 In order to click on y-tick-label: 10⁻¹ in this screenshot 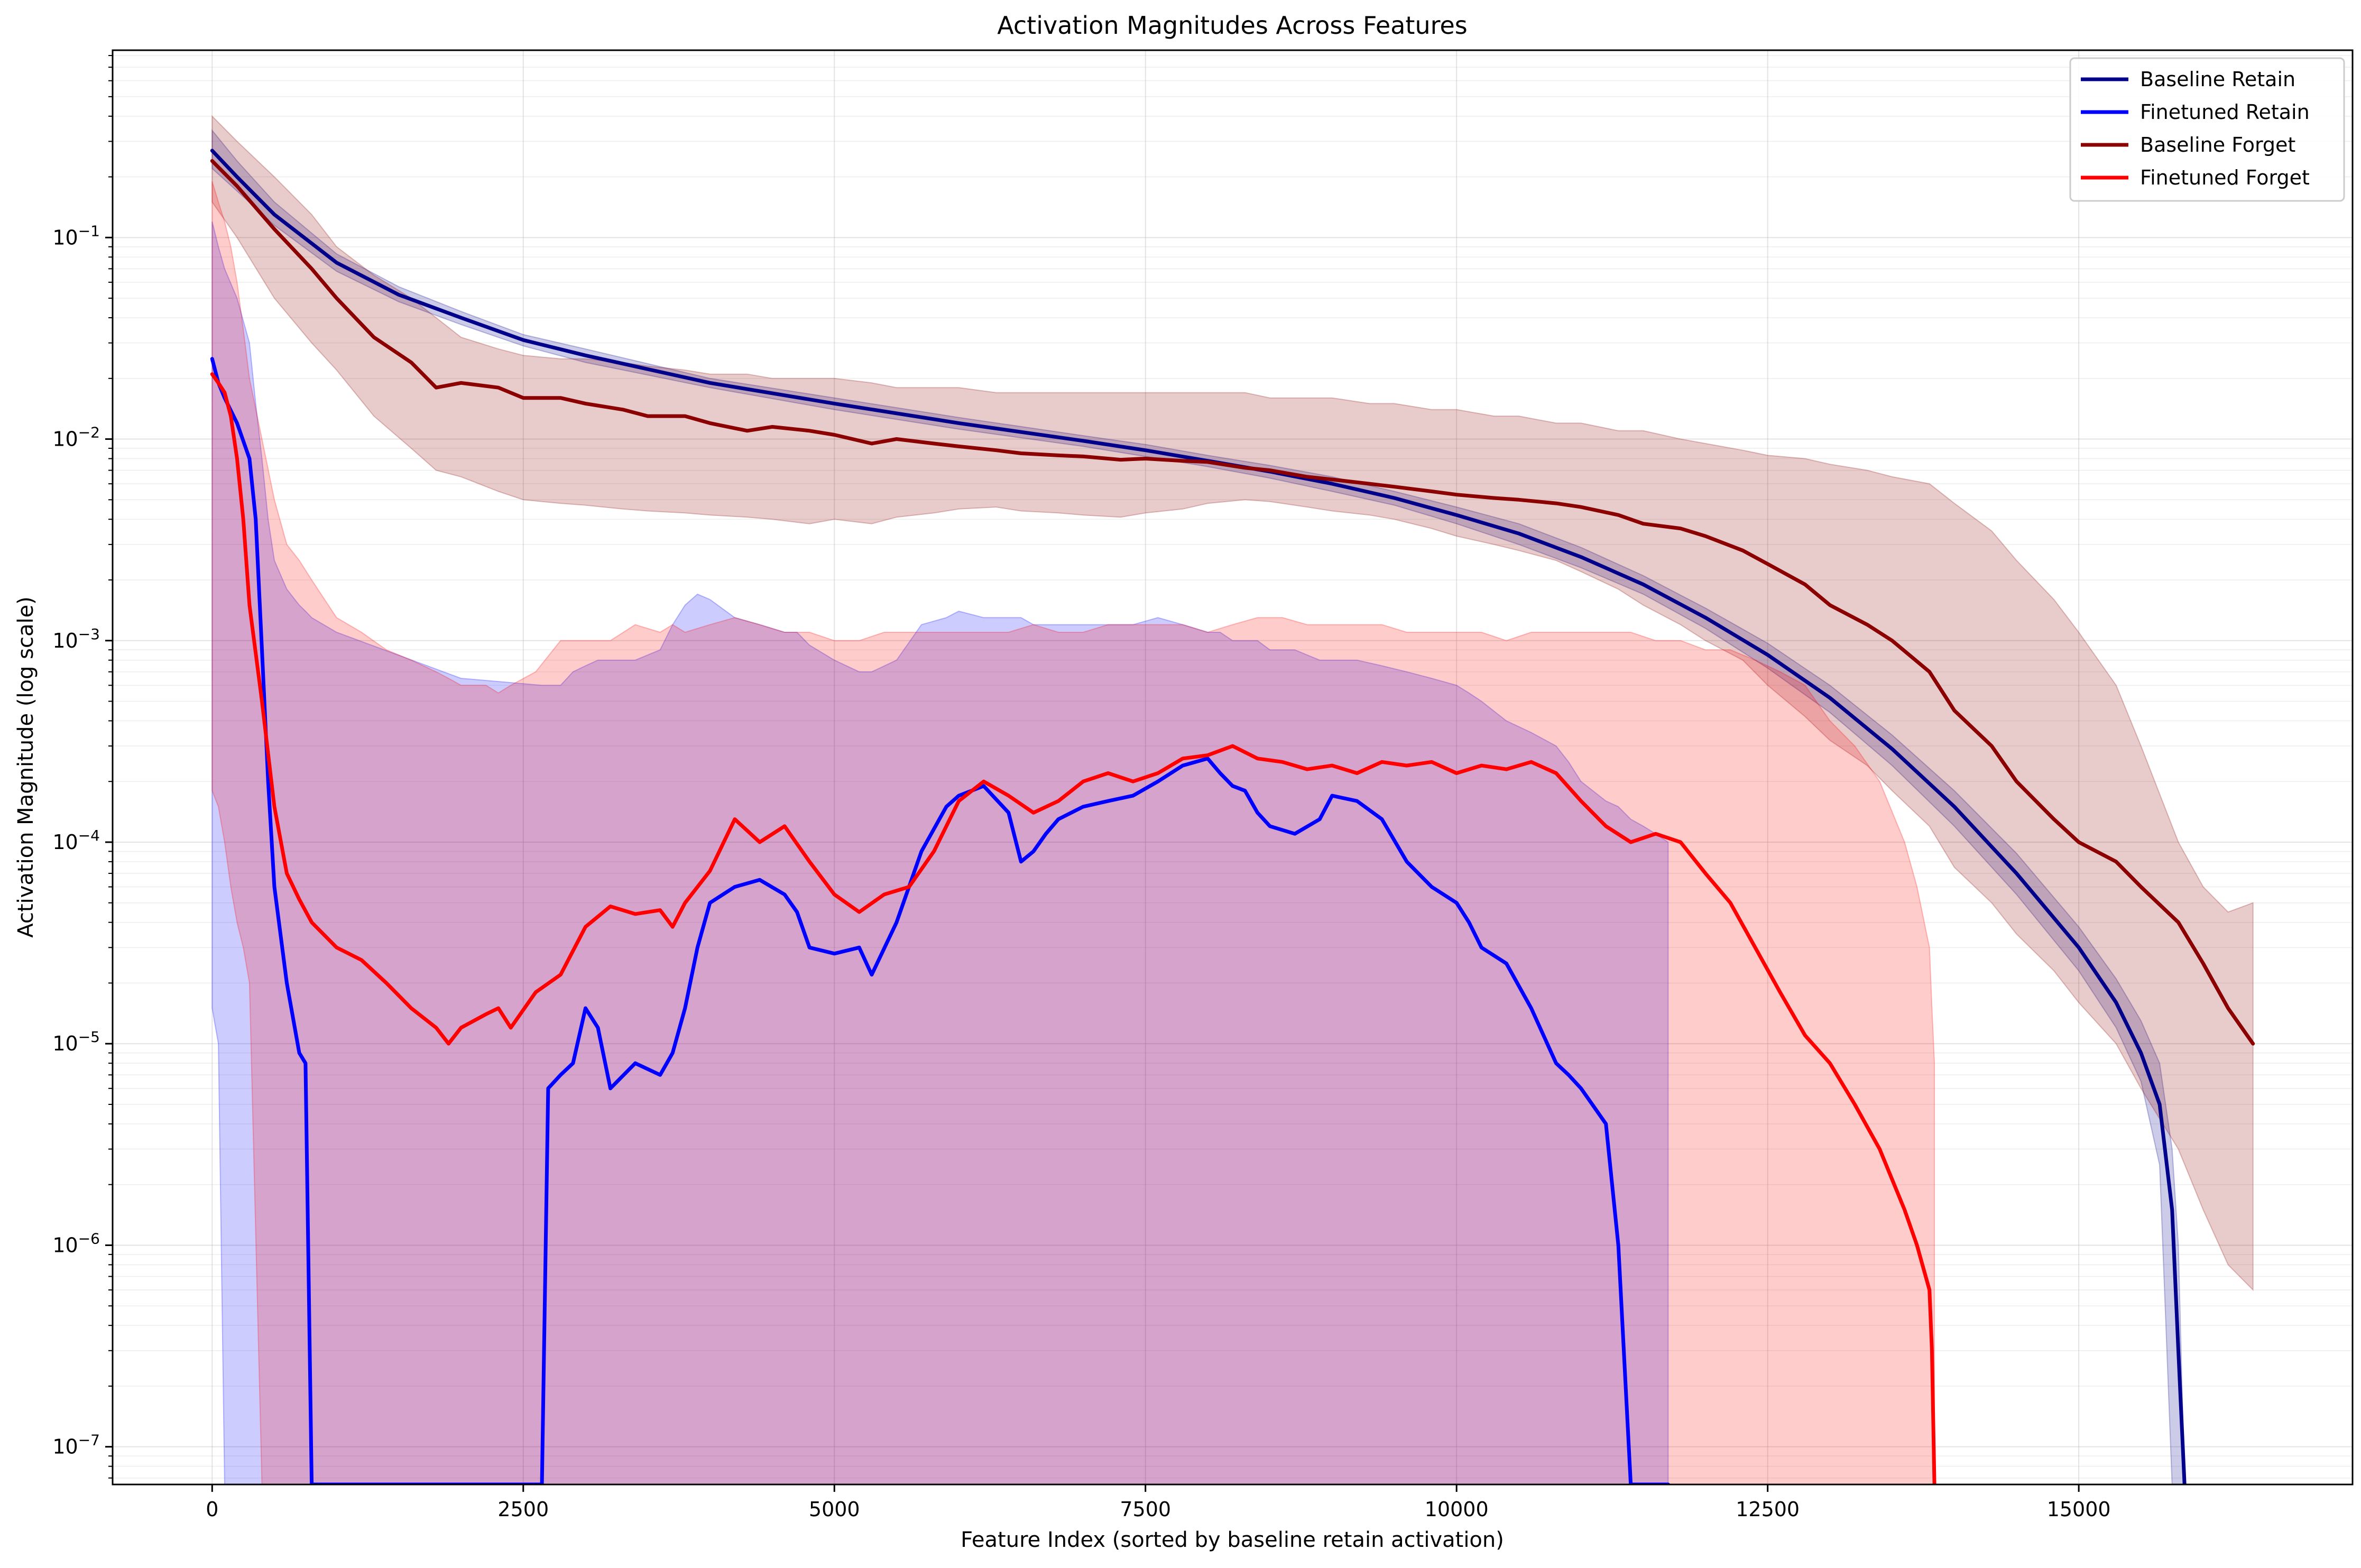, I will do `click(76, 235)`.